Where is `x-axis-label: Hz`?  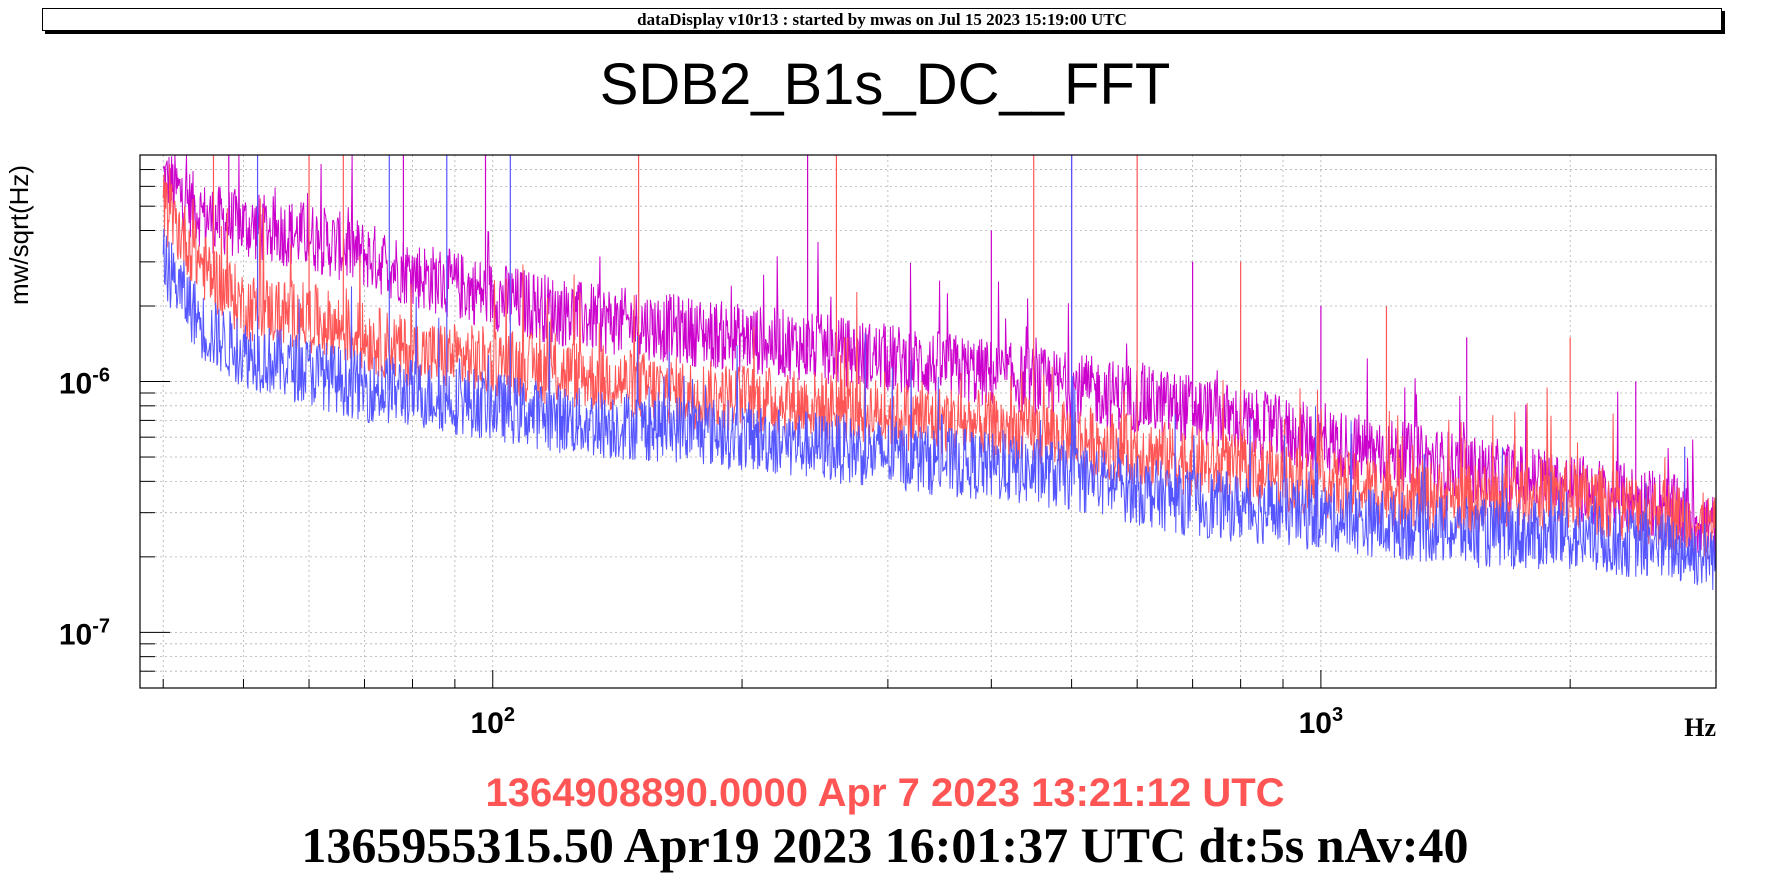
x-axis-label: Hz is located at coordinates (1700, 727).